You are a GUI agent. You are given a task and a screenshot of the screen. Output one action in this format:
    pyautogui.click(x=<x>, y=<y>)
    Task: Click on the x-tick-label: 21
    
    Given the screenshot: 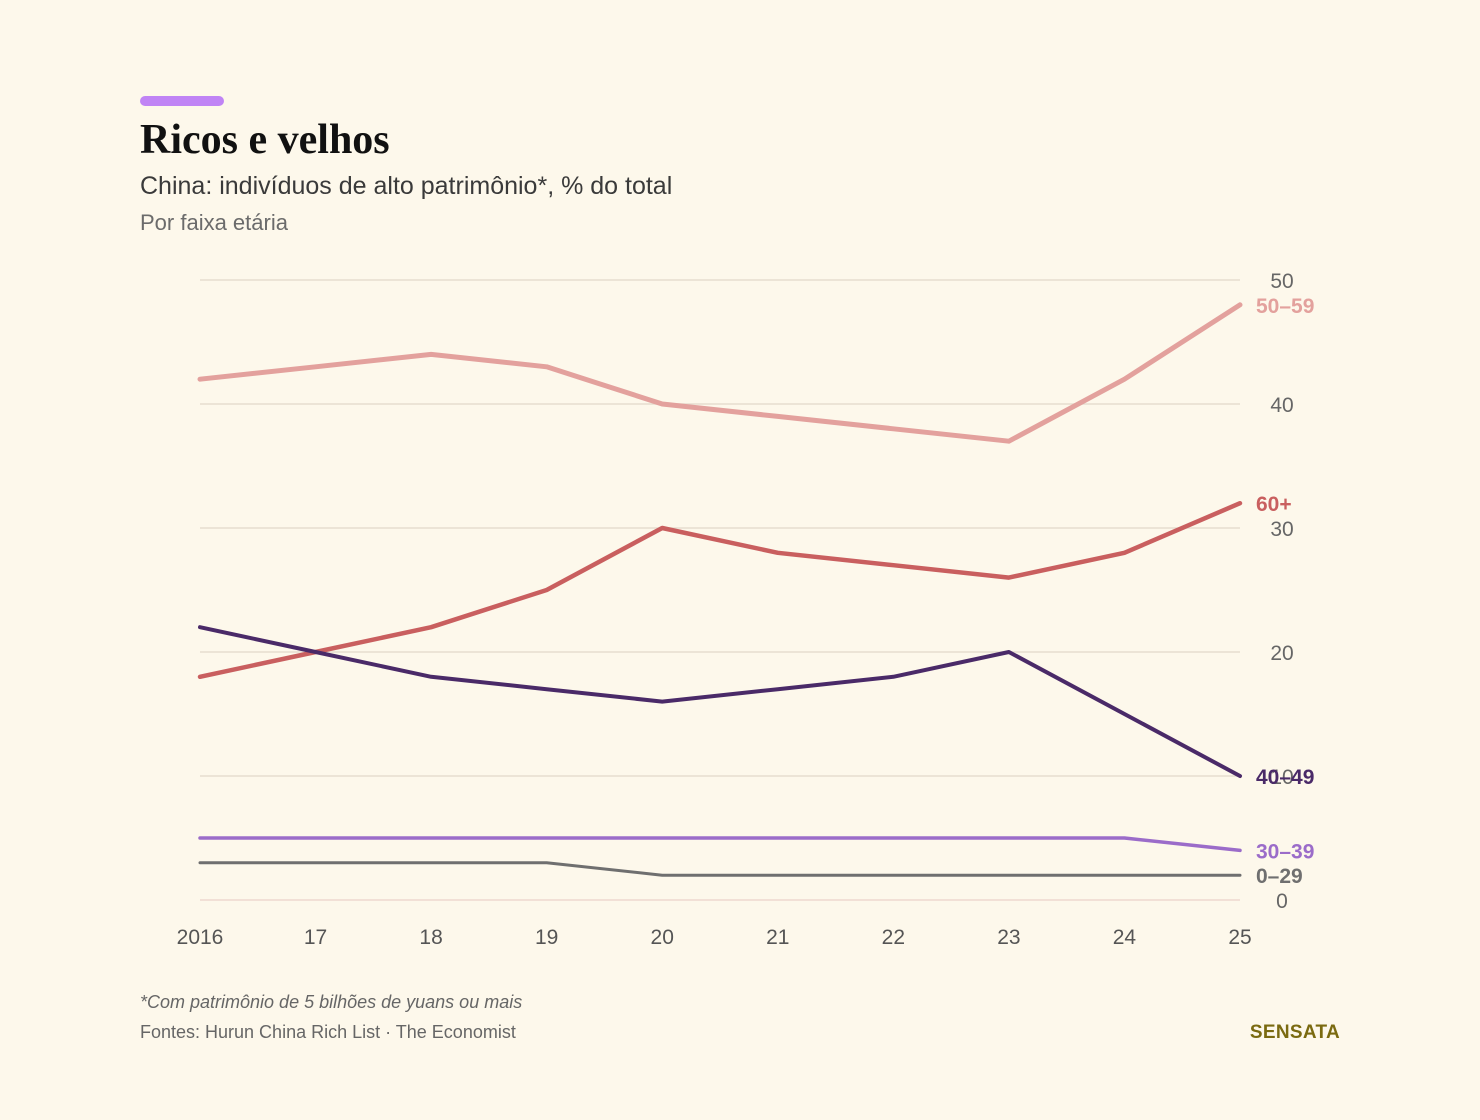 What is the action you would take?
    pyautogui.click(x=777, y=937)
    